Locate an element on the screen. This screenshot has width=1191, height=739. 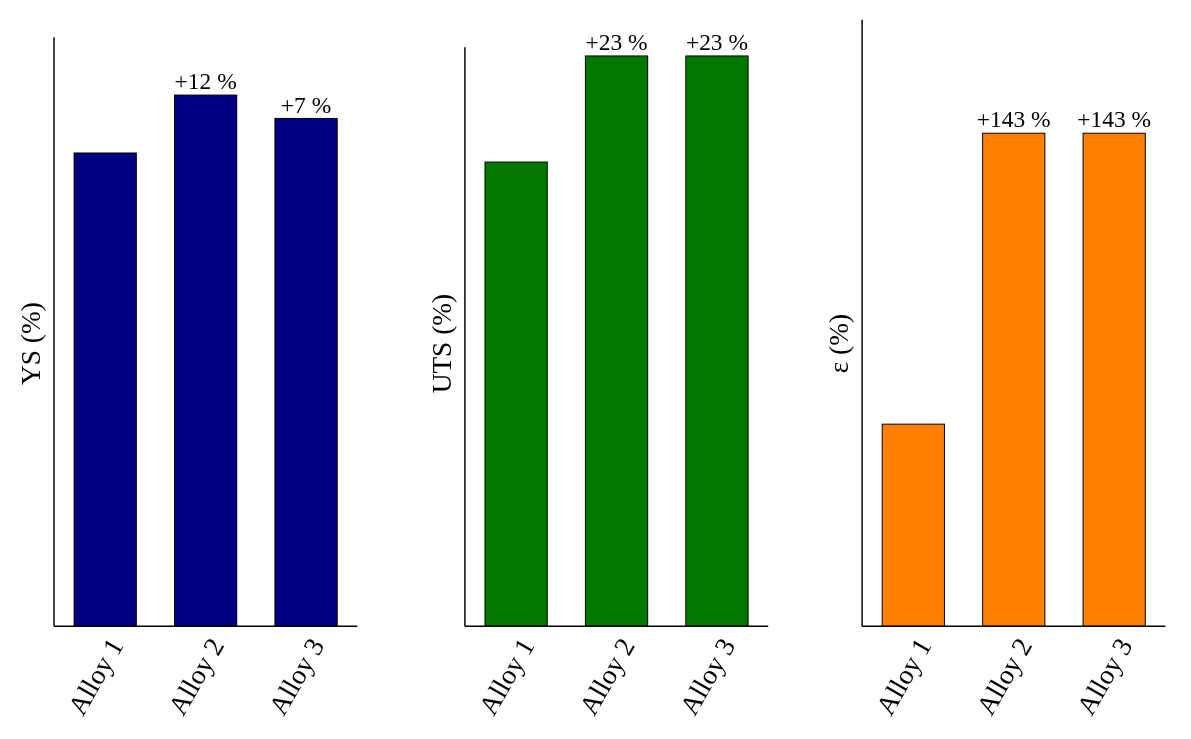
annotation: +7 % is located at coordinates (306, 104).